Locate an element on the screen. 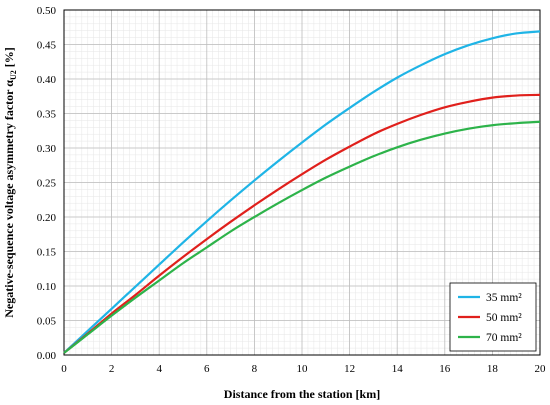  y-tick-label: 0.25 is located at coordinates (47, 184).